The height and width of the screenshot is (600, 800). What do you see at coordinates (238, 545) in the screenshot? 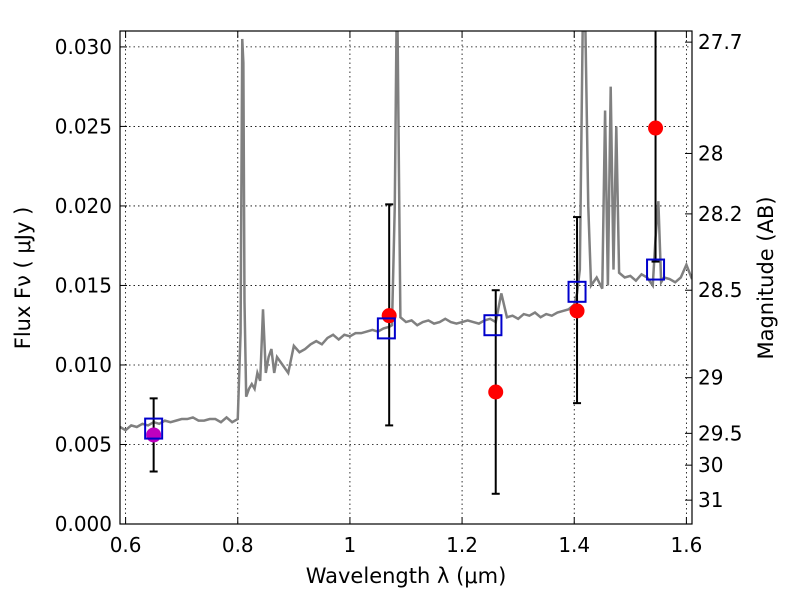
I see `x-tick-label: 0.8` at bounding box center [238, 545].